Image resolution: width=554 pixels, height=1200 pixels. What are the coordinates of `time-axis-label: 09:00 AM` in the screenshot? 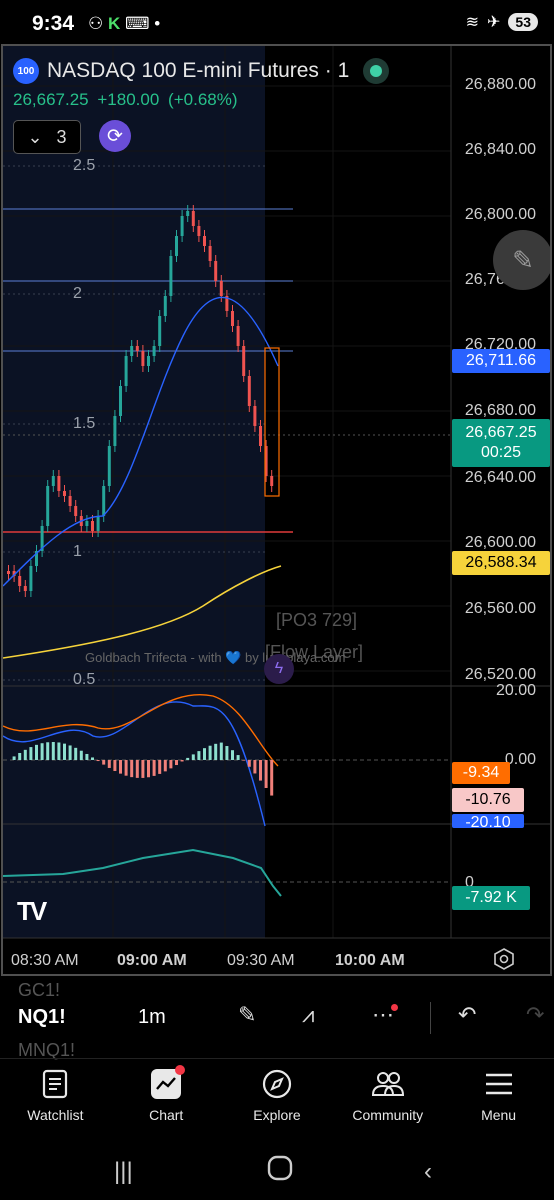 It's located at (152, 960).